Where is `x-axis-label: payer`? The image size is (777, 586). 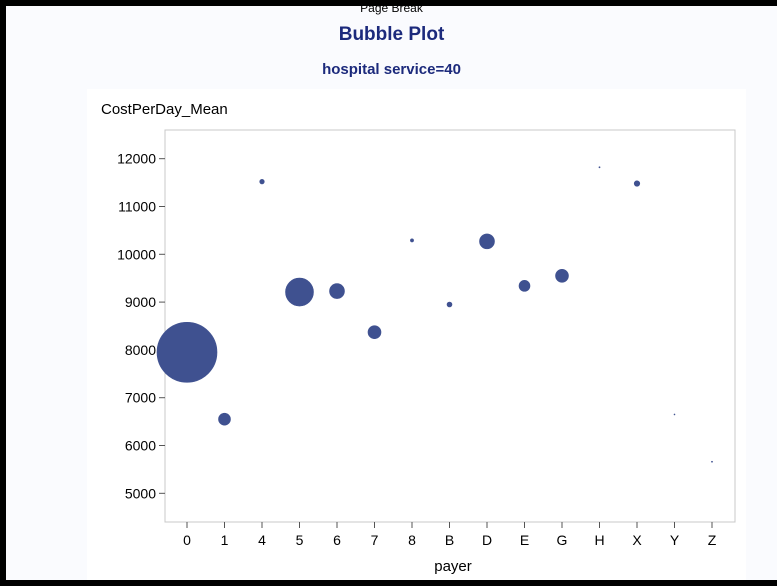
x-axis-label: payer is located at coordinates (453, 566).